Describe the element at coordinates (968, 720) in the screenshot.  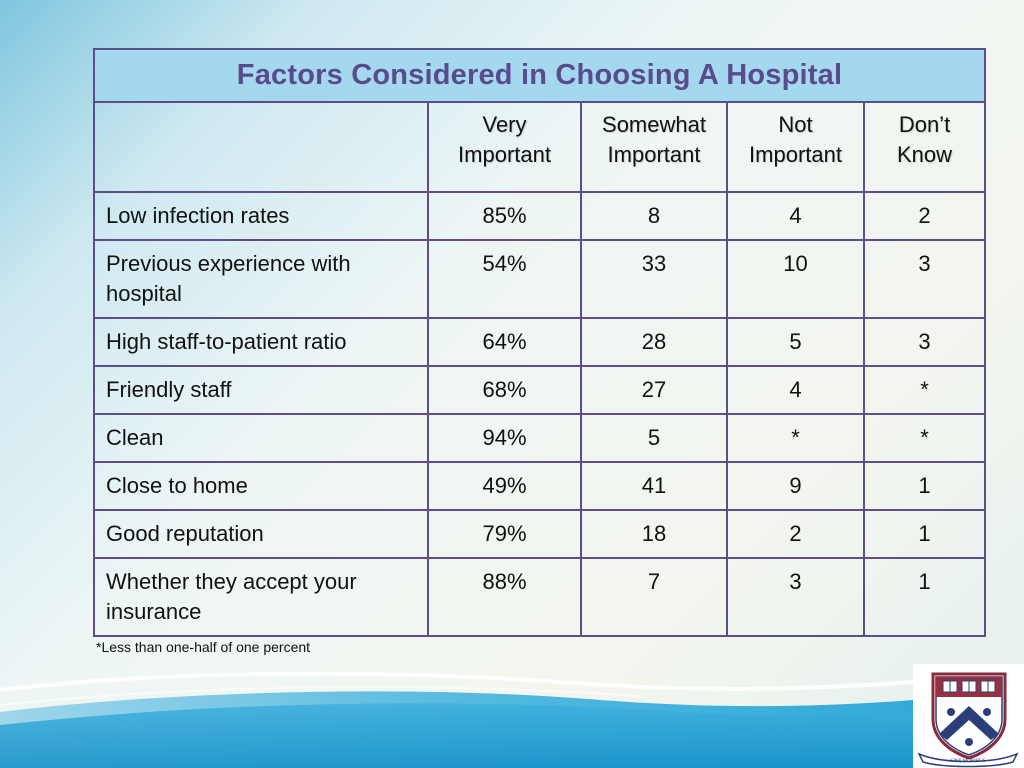
I see `university-shield-crest-icon: SINE MORIBUS` at that location.